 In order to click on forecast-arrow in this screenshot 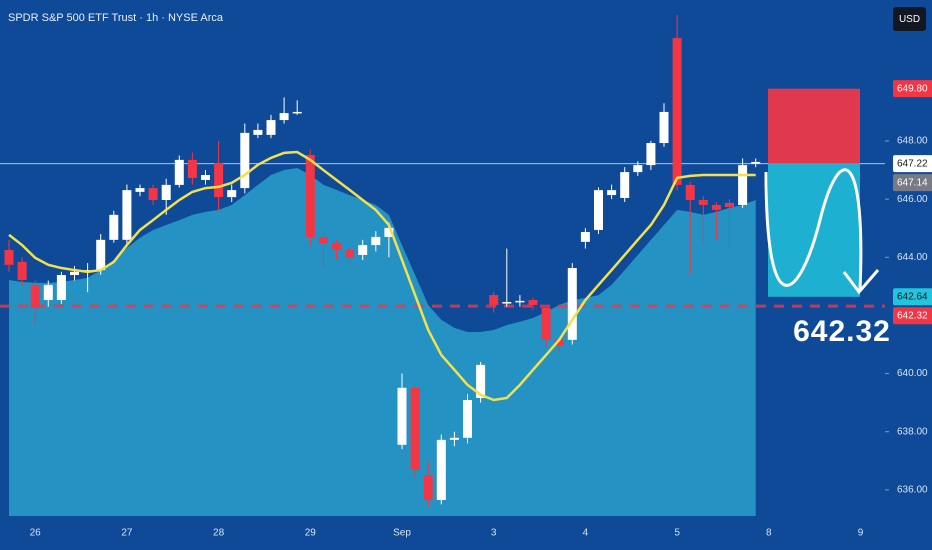, I will do `click(861, 282)`.